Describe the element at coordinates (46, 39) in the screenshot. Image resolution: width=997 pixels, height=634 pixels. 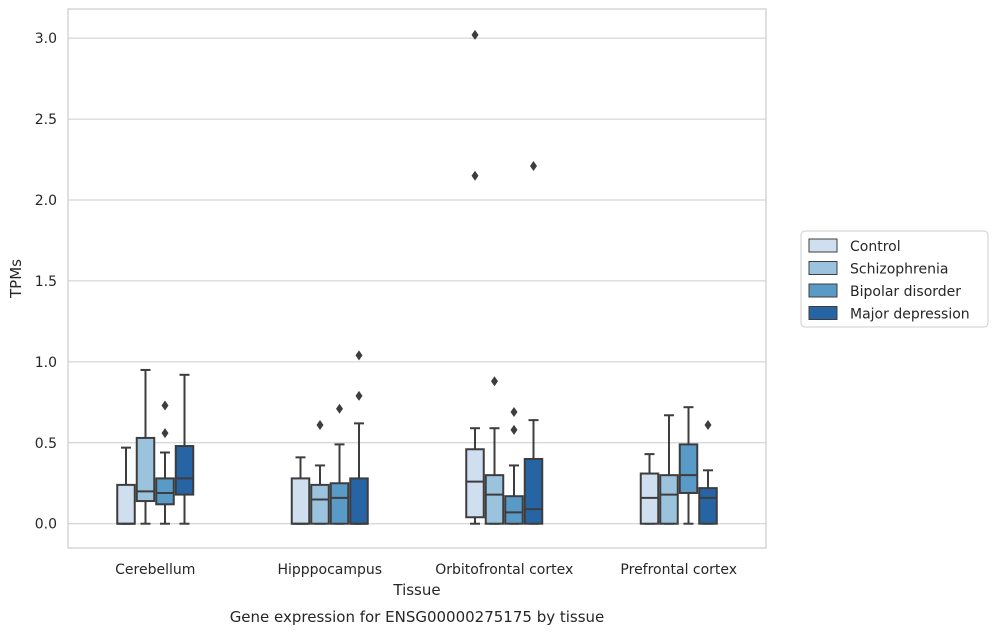
I see `y-tick-label: 3.0` at that location.